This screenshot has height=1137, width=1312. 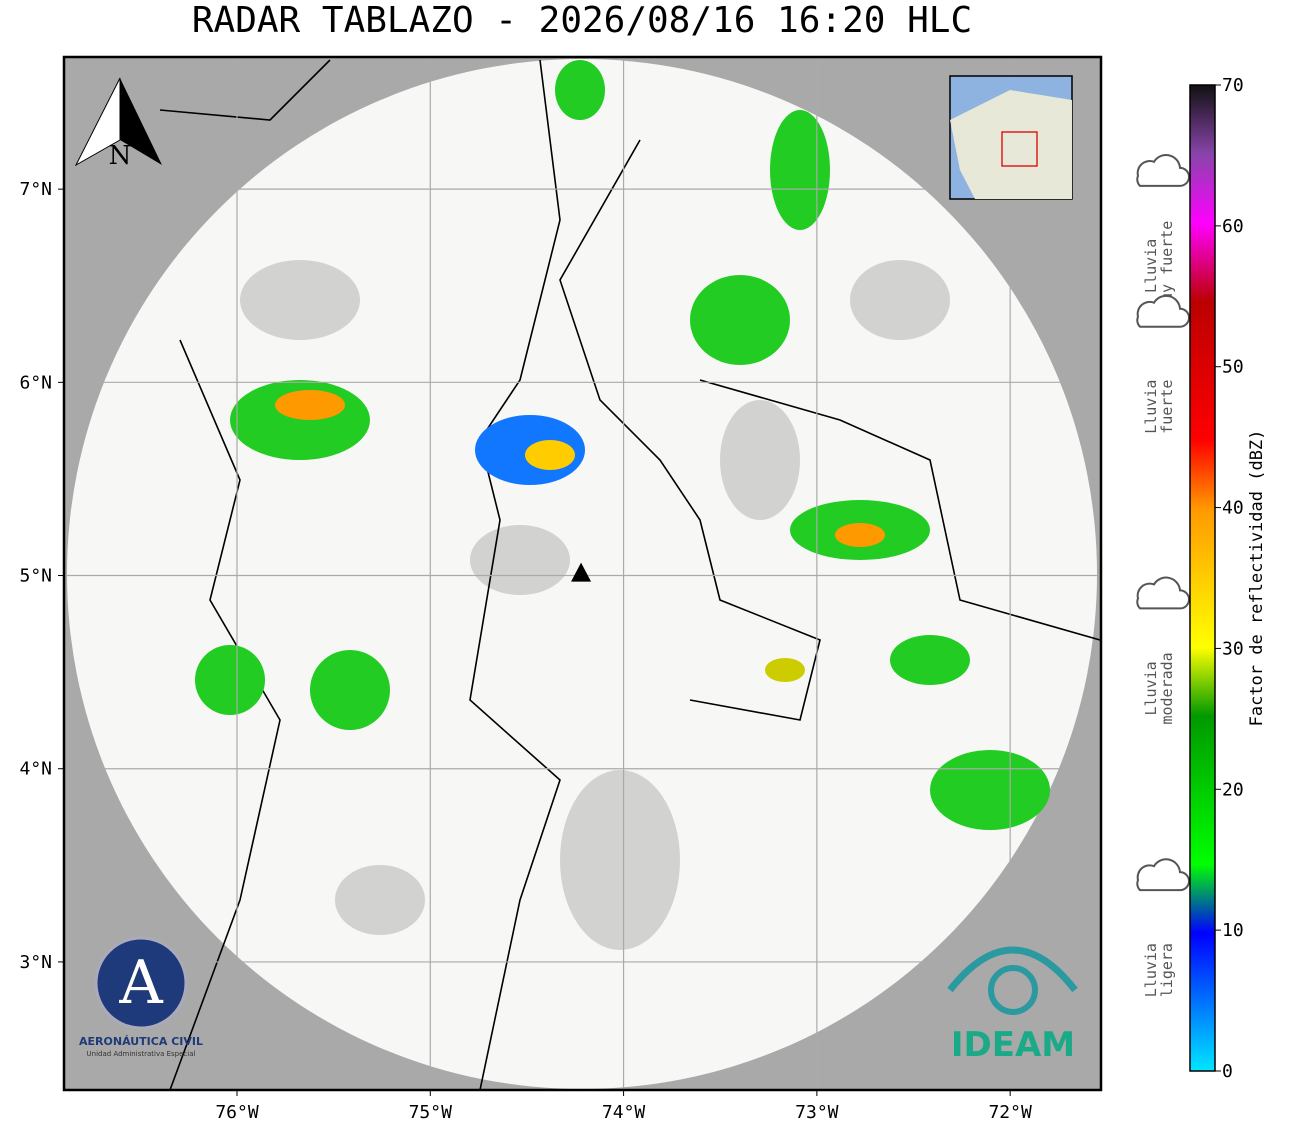 I want to click on colorbar-tick-label: 60, so click(x=1233, y=226).